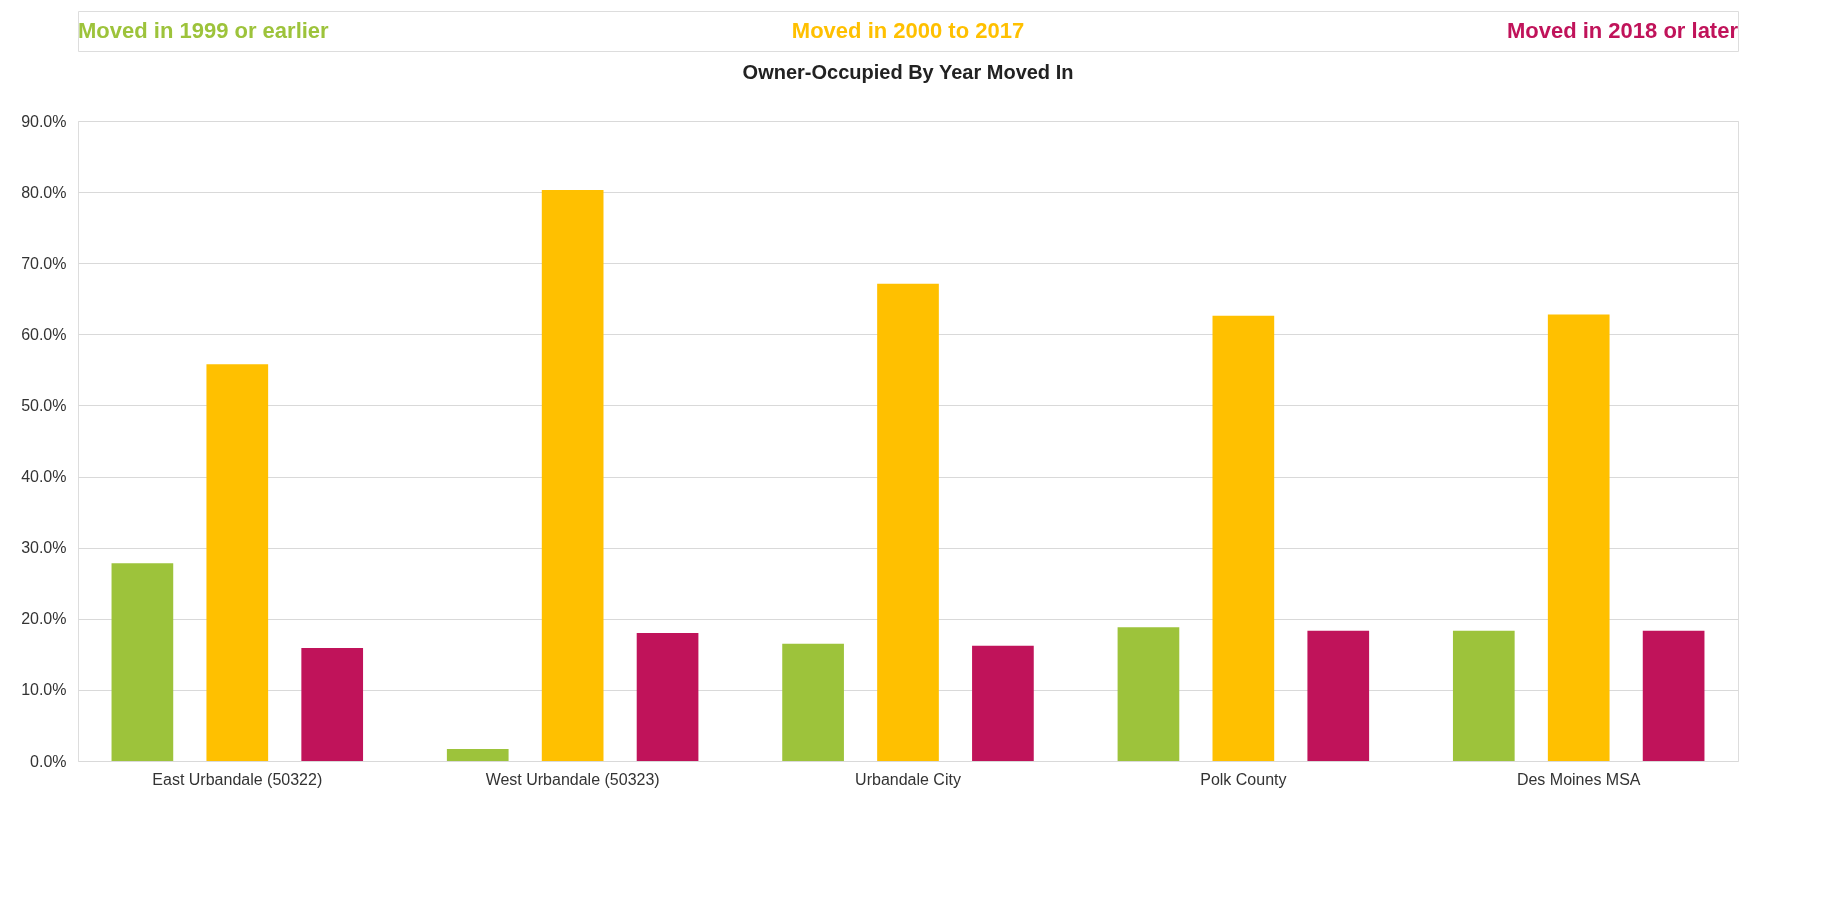 Image resolution: width=1842 pixels, height=915 pixels. I want to click on y-tick-label: 10.0%, so click(44, 690).